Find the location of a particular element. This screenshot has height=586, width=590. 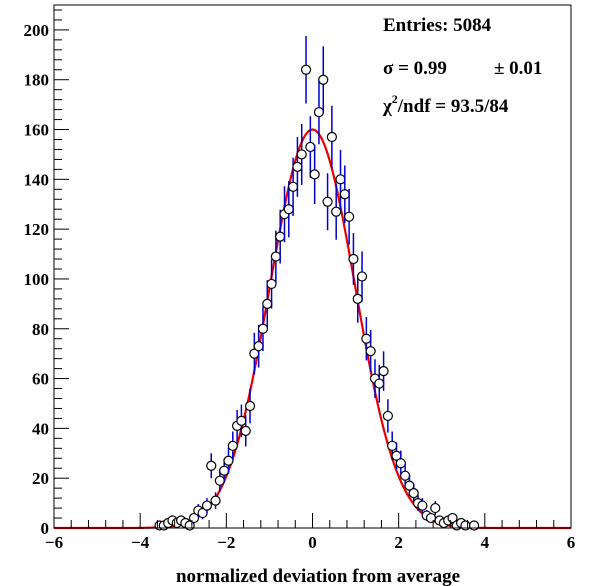

sigma-label: σ = 0.99 is located at coordinates (415, 68).